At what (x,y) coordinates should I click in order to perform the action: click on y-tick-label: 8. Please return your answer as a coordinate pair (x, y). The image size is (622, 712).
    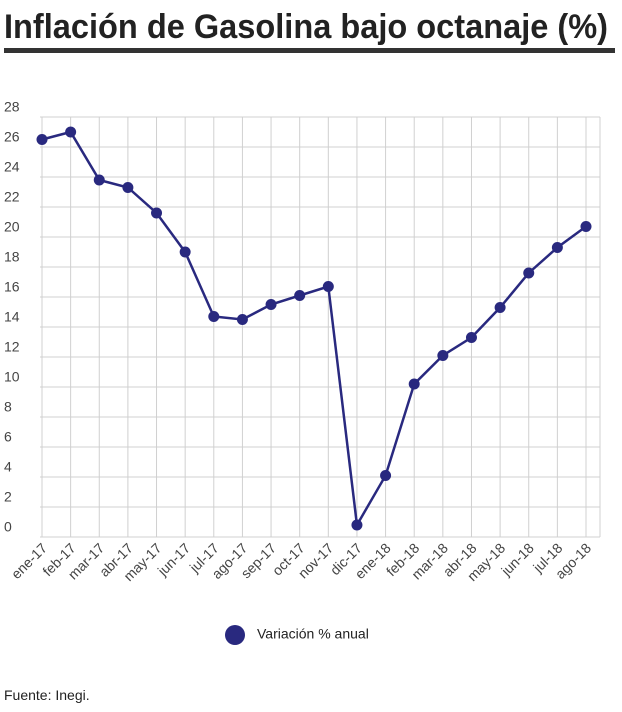
    Looking at the image, I should click on (8, 407).